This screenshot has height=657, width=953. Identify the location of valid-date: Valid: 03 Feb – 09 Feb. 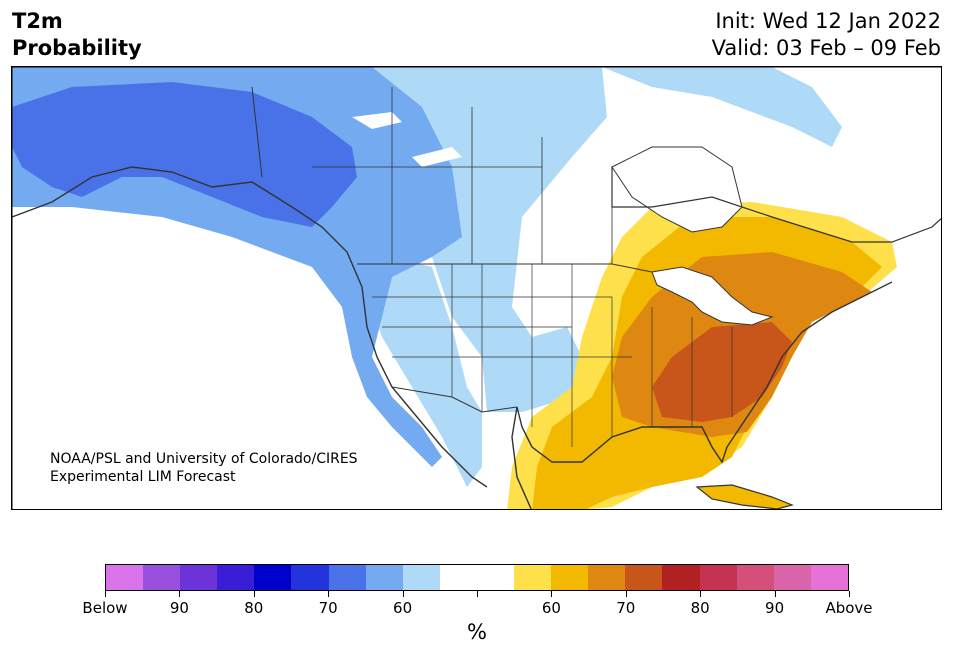
(826, 48).